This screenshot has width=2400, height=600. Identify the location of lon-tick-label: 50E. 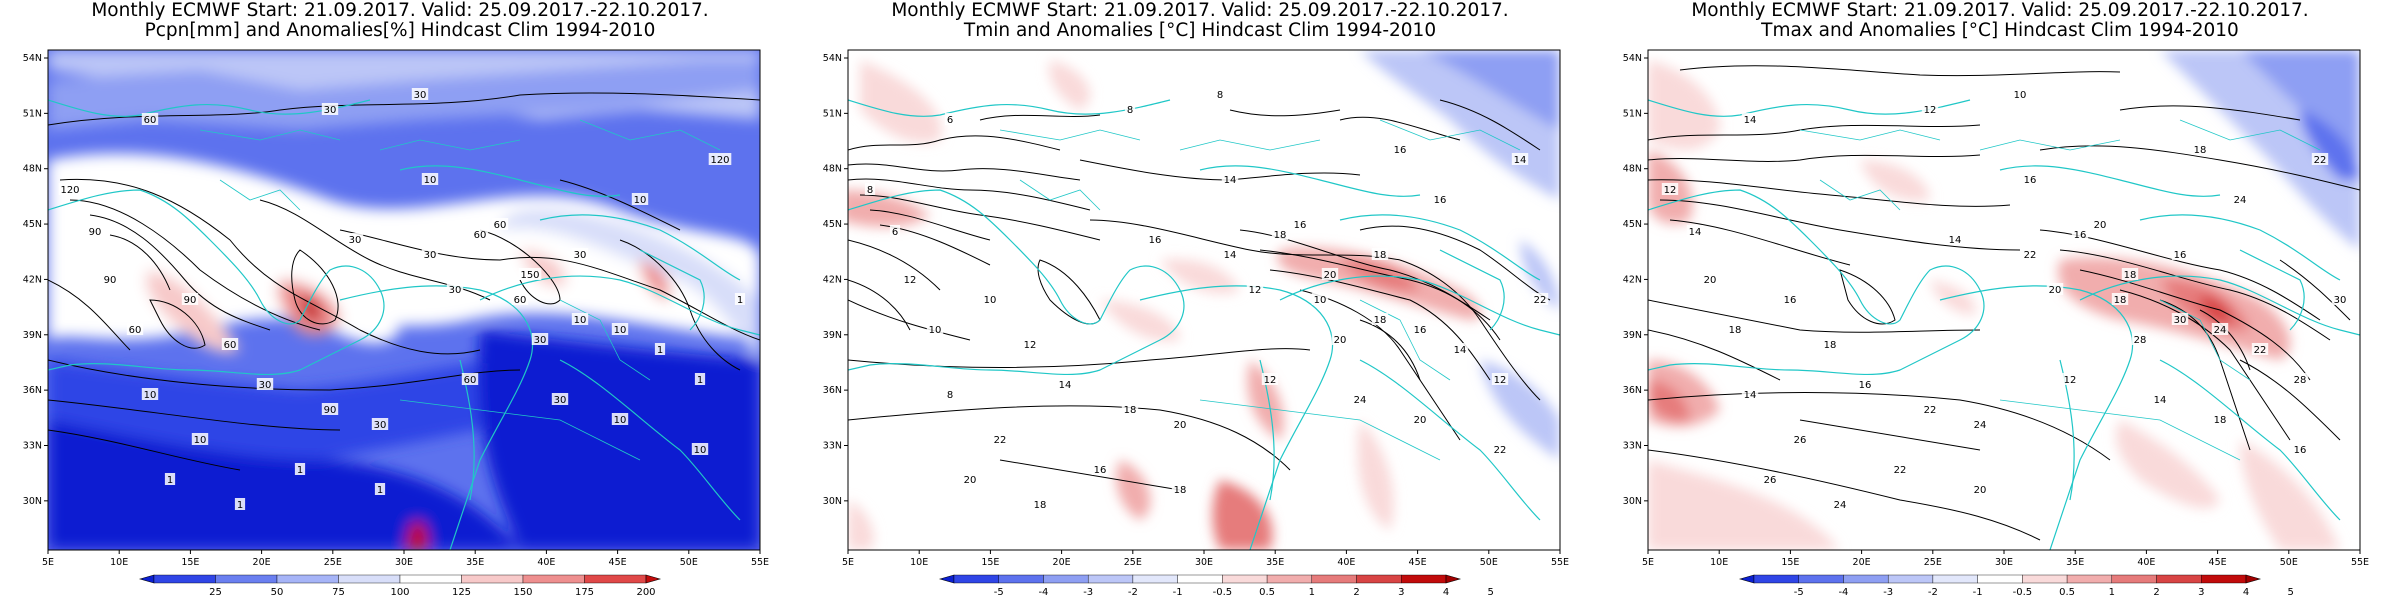
(2289, 562).